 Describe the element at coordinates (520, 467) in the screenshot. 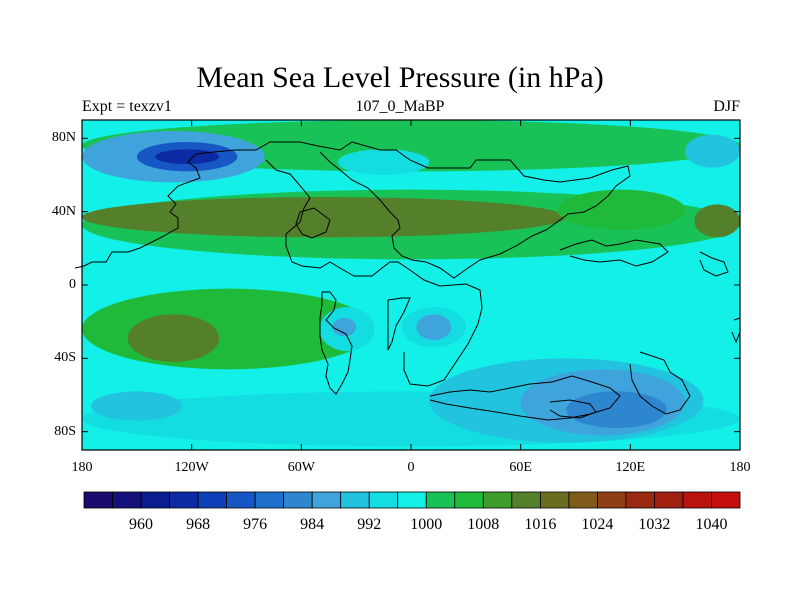

I see `lon-label: 60E` at that location.